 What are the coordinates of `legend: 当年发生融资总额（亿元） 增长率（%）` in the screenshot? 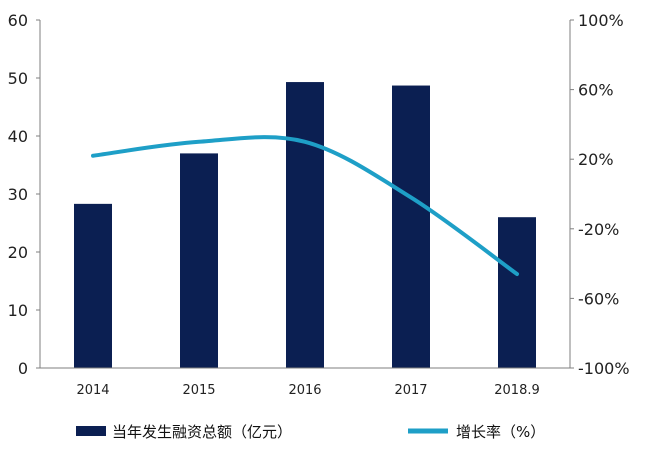 It's located at (310, 432).